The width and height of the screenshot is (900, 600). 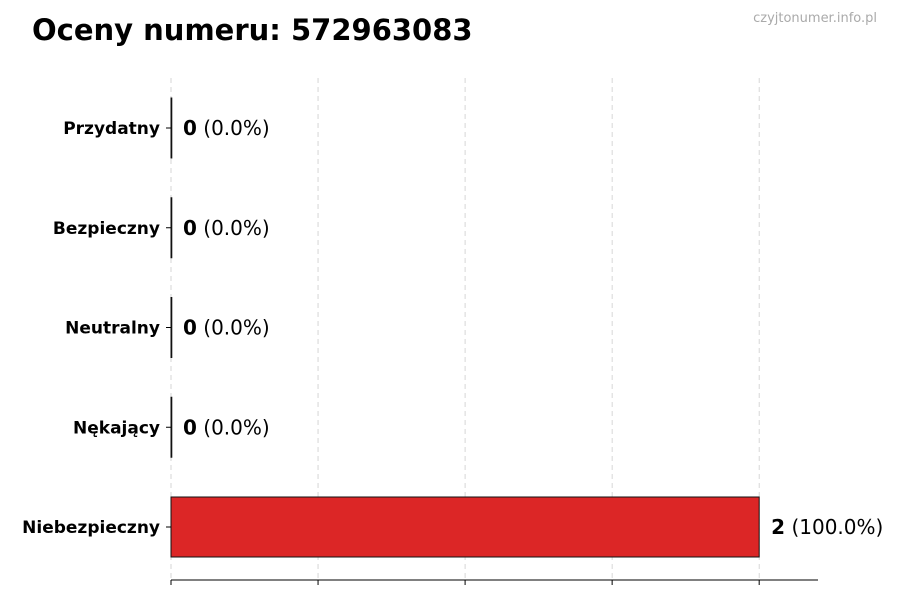 I want to click on category-label: Nękający, so click(x=116, y=428).